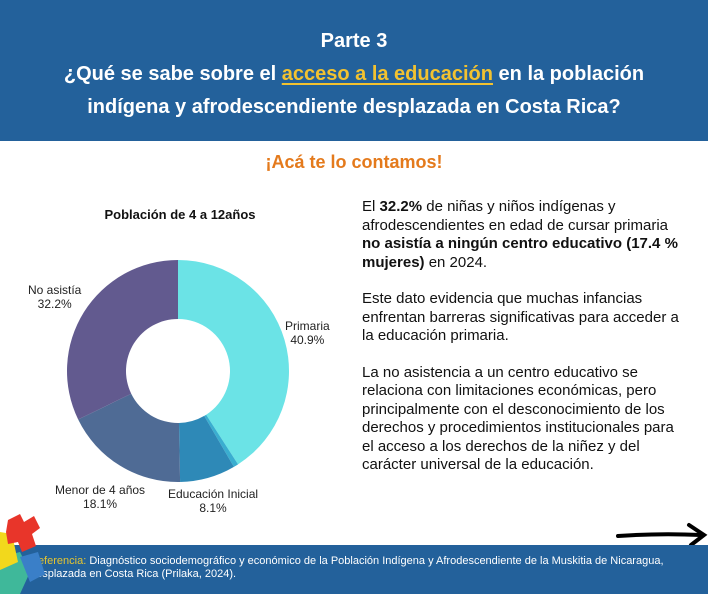 The height and width of the screenshot is (594, 708). What do you see at coordinates (172, 74) in the screenshot?
I see `question-text: ¿Qué se sabe sobre el` at bounding box center [172, 74].